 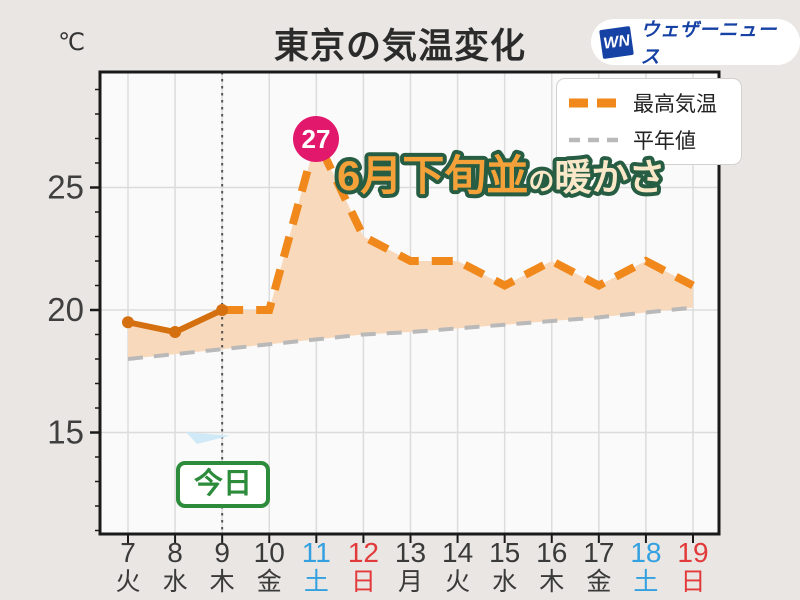 What do you see at coordinates (617, 42) in the screenshot?
I see `weathernews-logo-icon: WN` at bounding box center [617, 42].